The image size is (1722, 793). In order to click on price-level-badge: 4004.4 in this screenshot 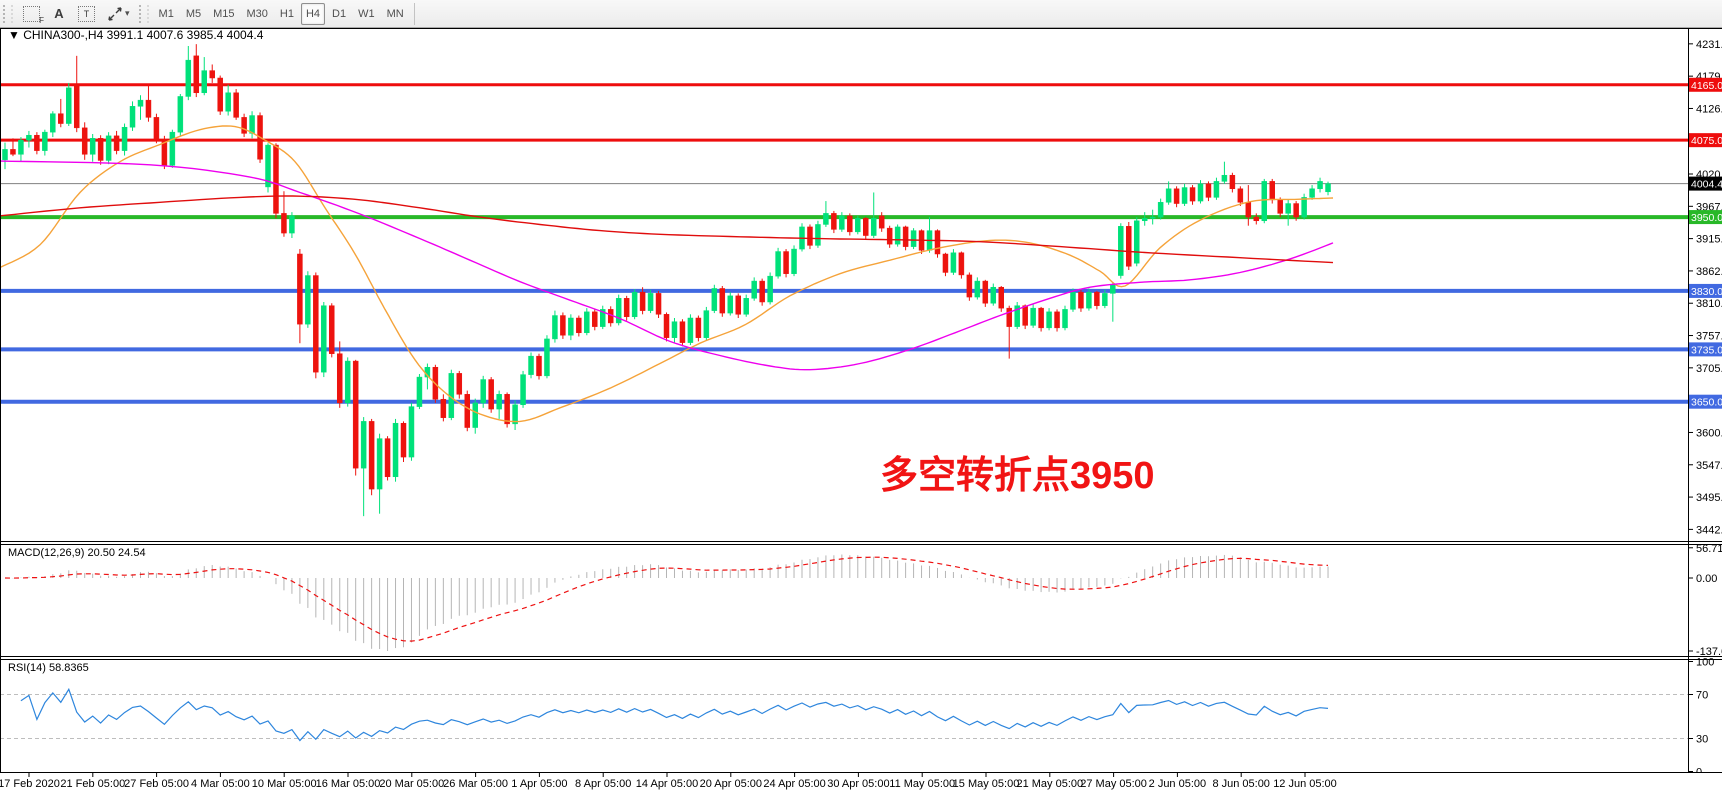, I will do `click(1705, 183)`.